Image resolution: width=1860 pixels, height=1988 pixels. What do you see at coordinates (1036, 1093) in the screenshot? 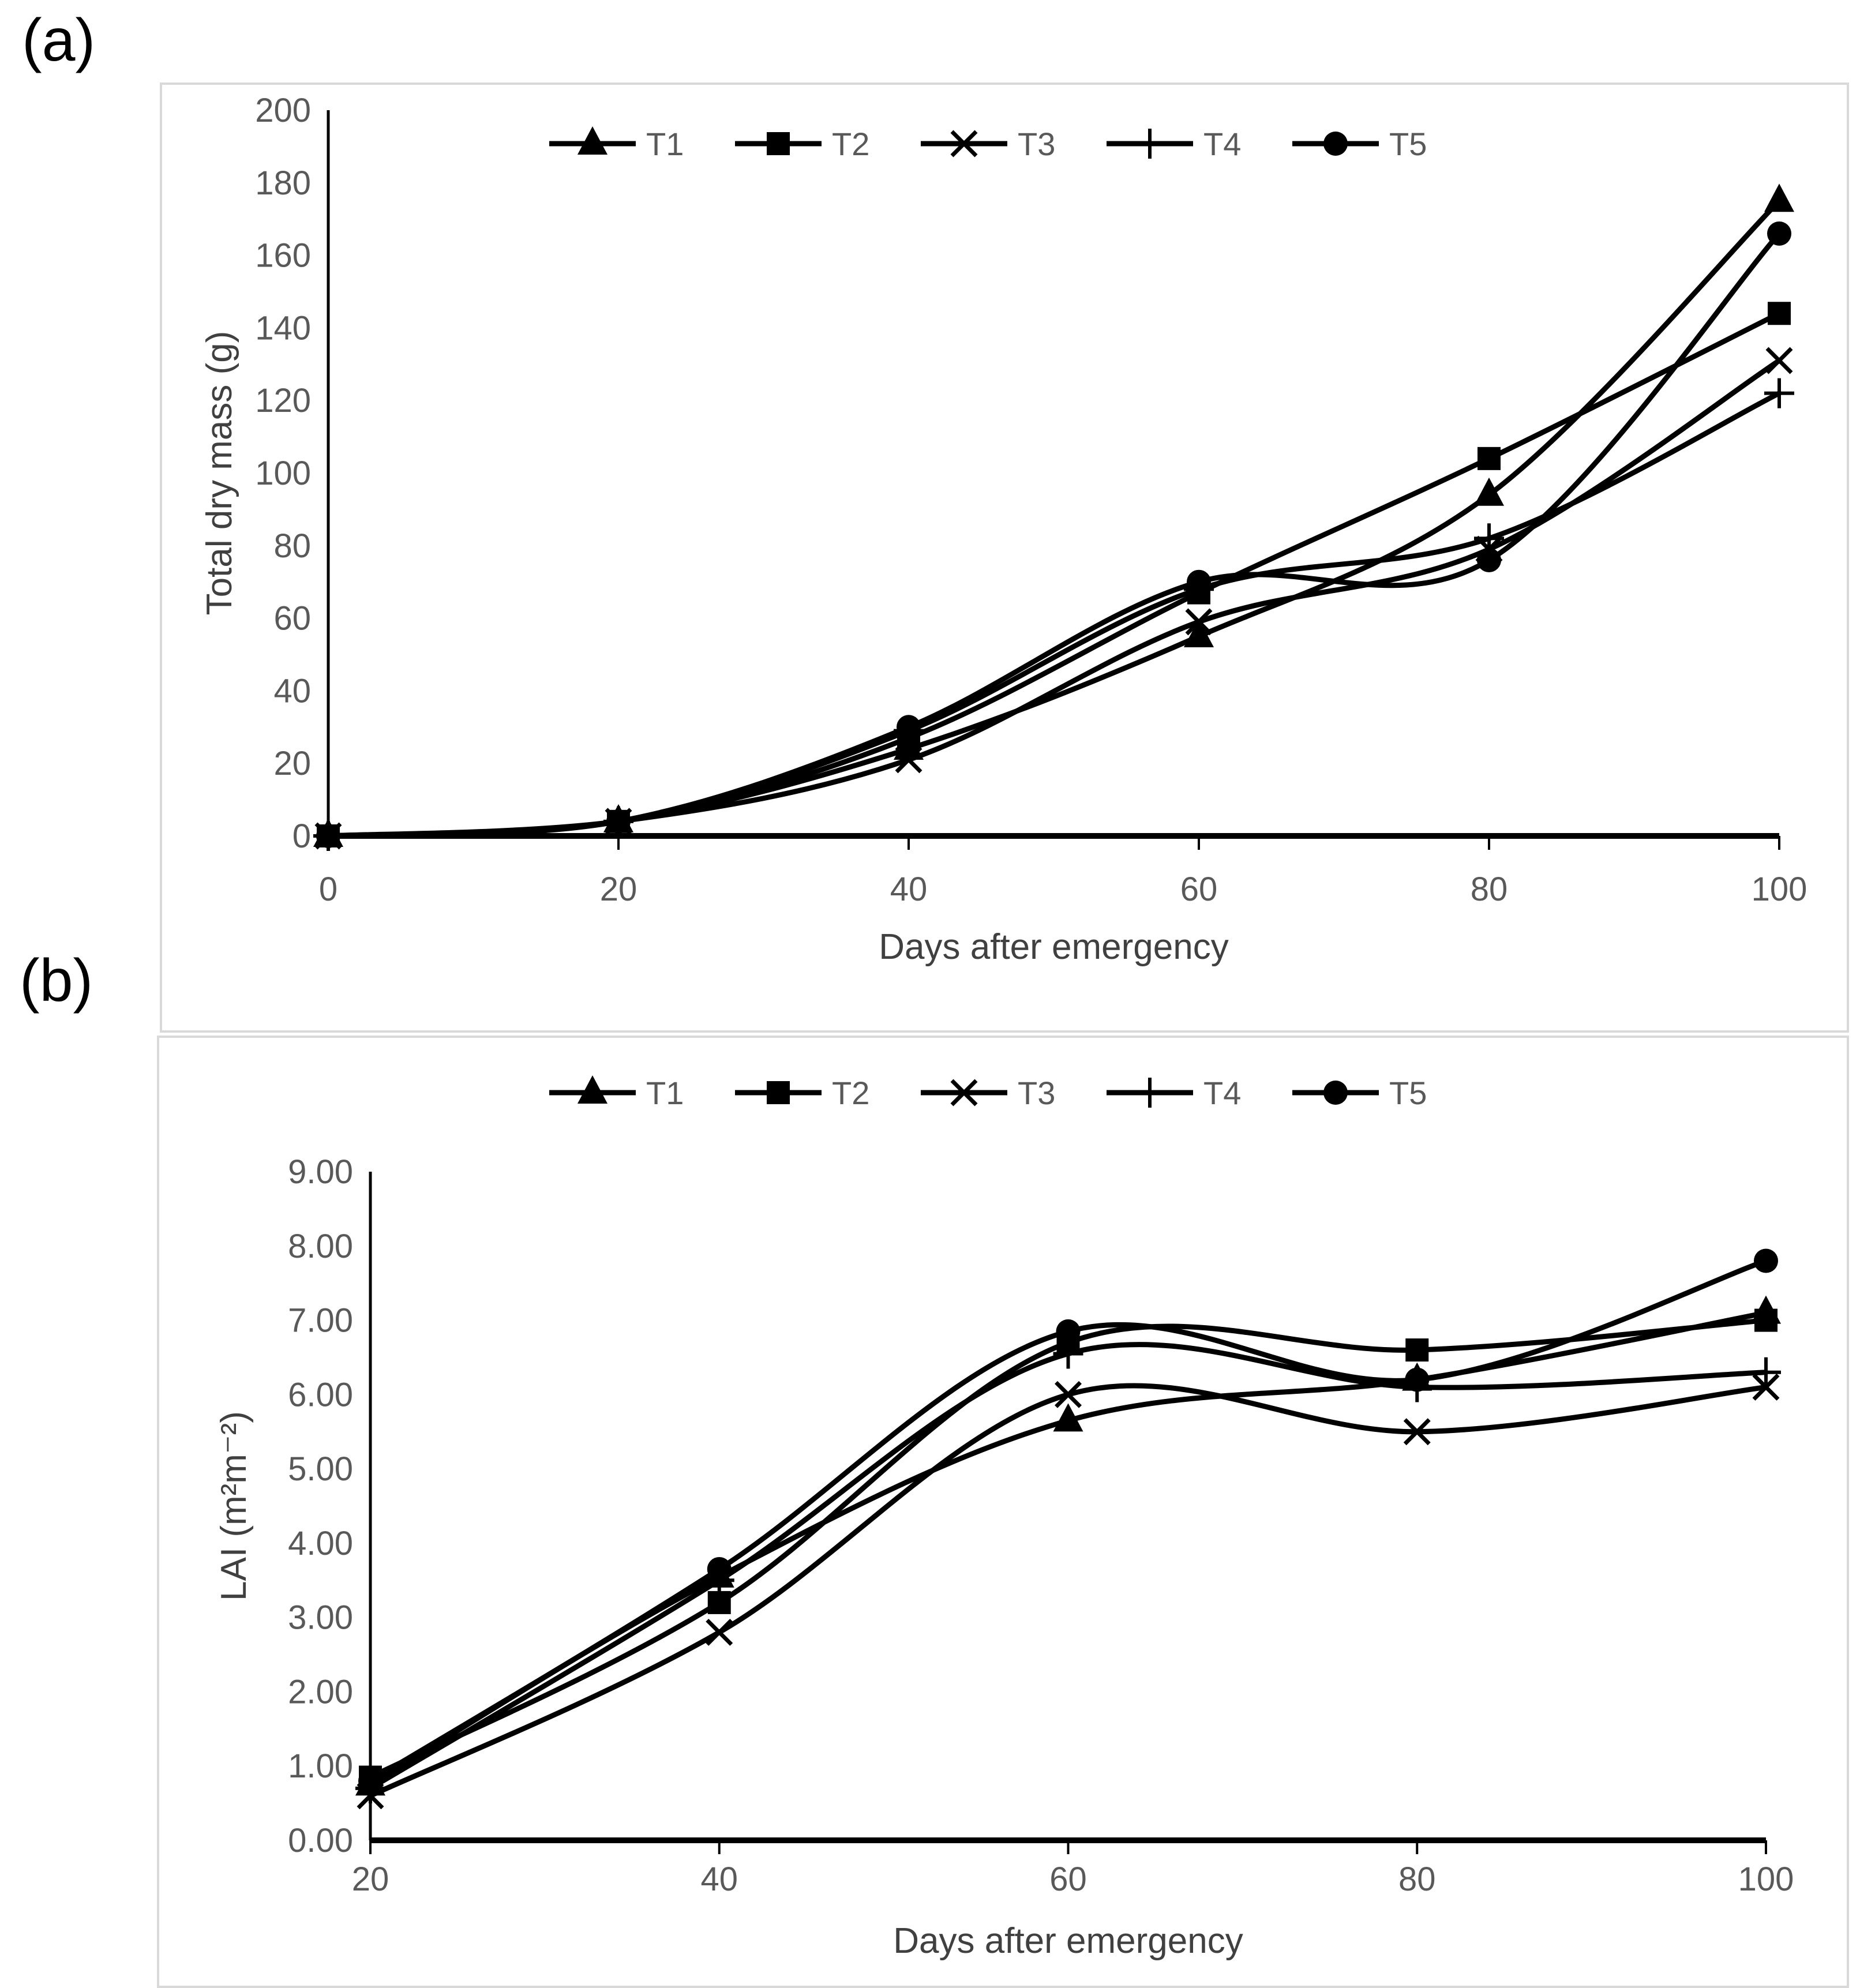
I see `legend-item-label: T3` at bounding box center [1036, 1093].